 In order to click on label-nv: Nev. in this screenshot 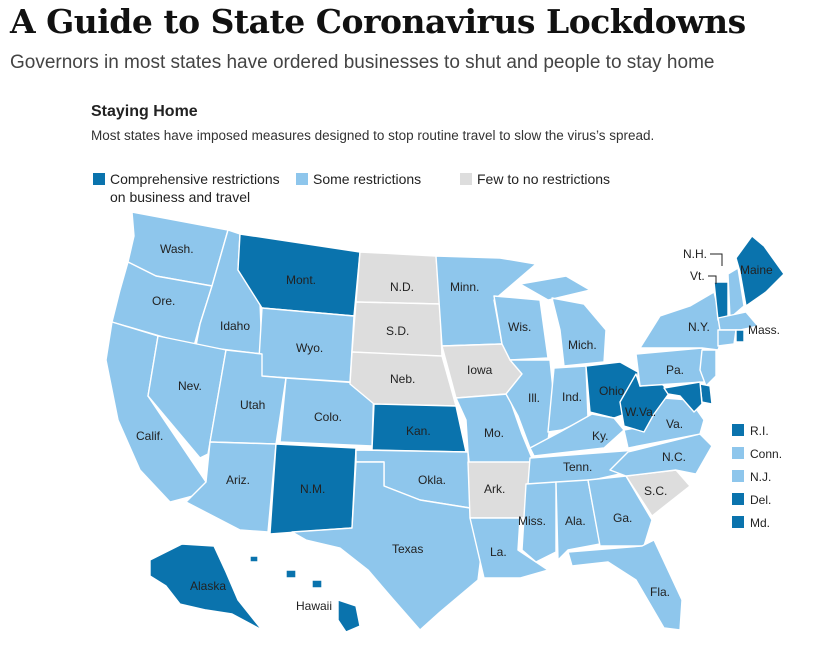, I will do `click(190, 386)`.